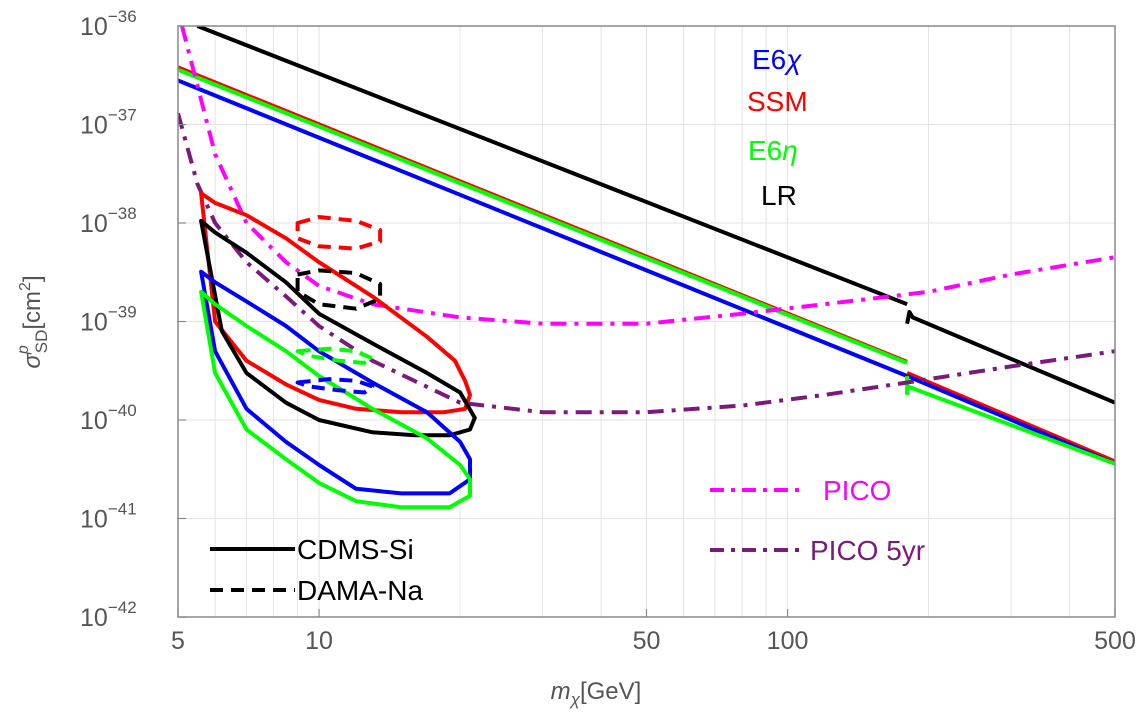 This screenshot has width=1145, height=714. Describe the element at coordinates (122, 115) in the screenshot. I see `y-tick-exponent: −37` at that location.